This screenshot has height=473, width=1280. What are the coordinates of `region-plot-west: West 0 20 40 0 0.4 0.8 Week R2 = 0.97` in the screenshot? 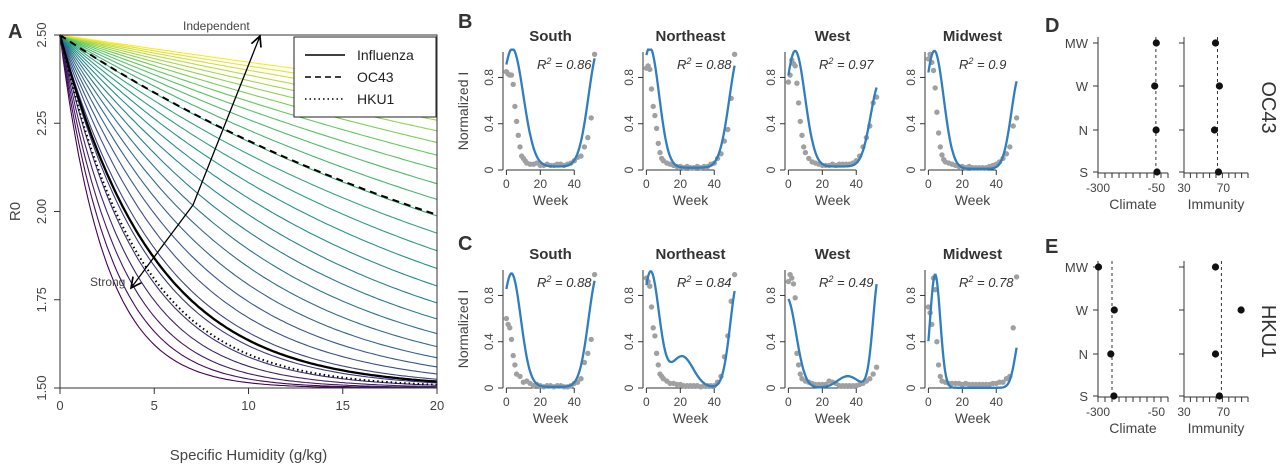 It's located at (822, 118).